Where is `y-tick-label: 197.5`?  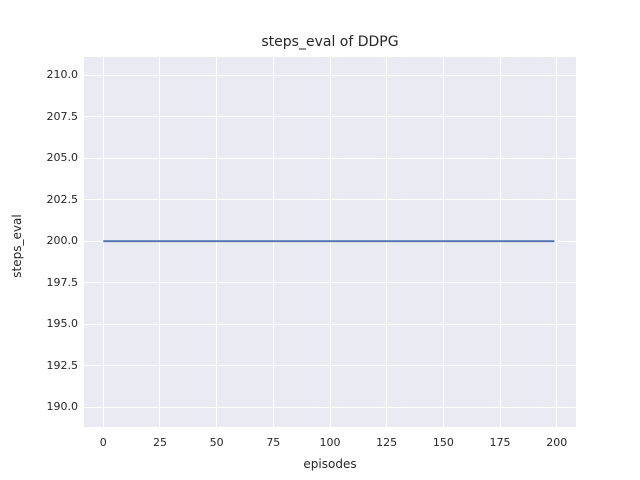
y-tick-label: 197.5 is located at coordinates (62, 282).